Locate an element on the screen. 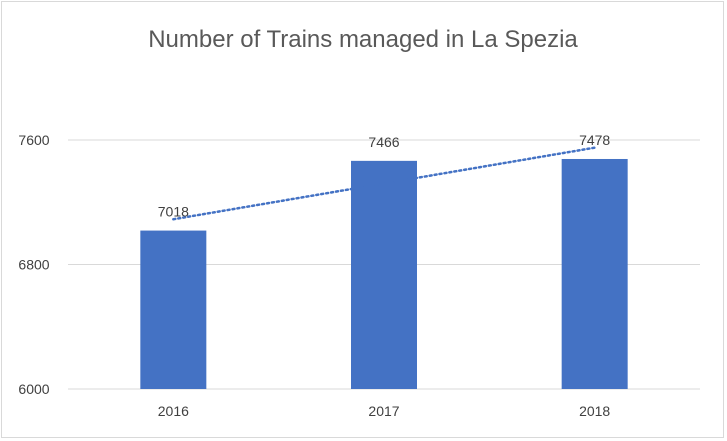  x-tick-label-2018: 2018 is located at coordinates (594, 411).